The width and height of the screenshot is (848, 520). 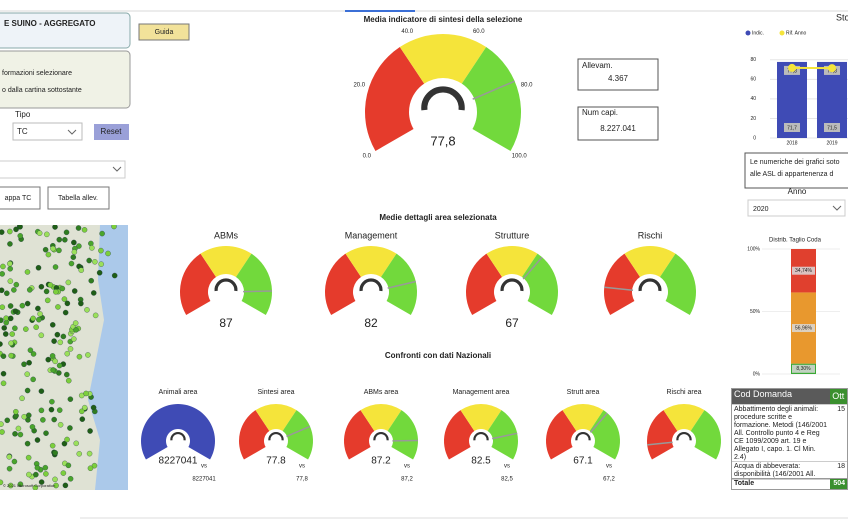 I want to click on button-label: Reset, so click(x=112, y=131).